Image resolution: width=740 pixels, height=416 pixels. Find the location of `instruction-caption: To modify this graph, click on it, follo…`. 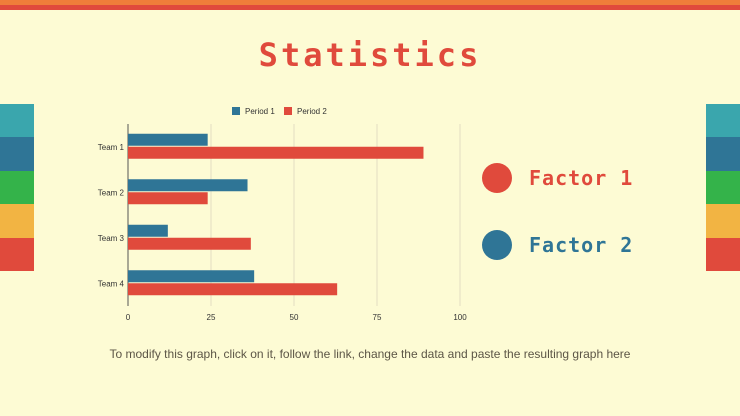

instruction-caption: To modify this graph, click on it, follo… is located at coordinates (370, 354).